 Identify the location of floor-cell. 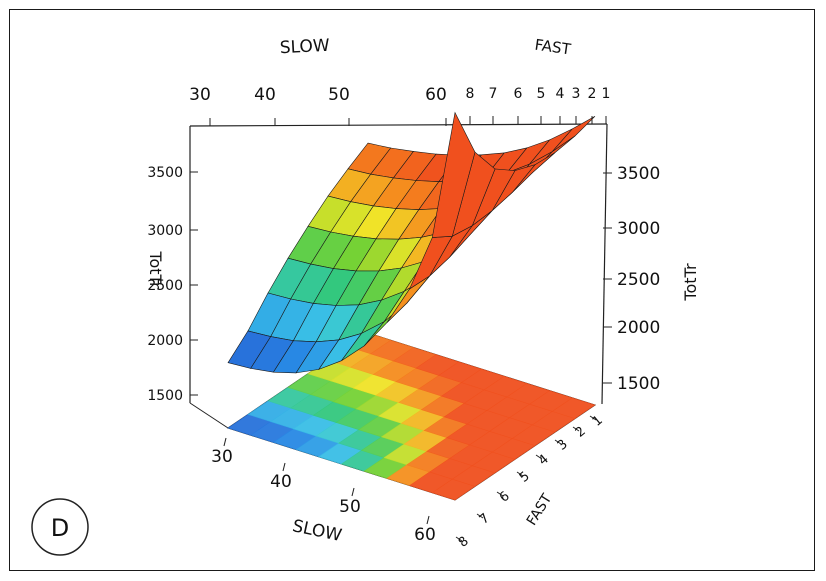
(573, 408).